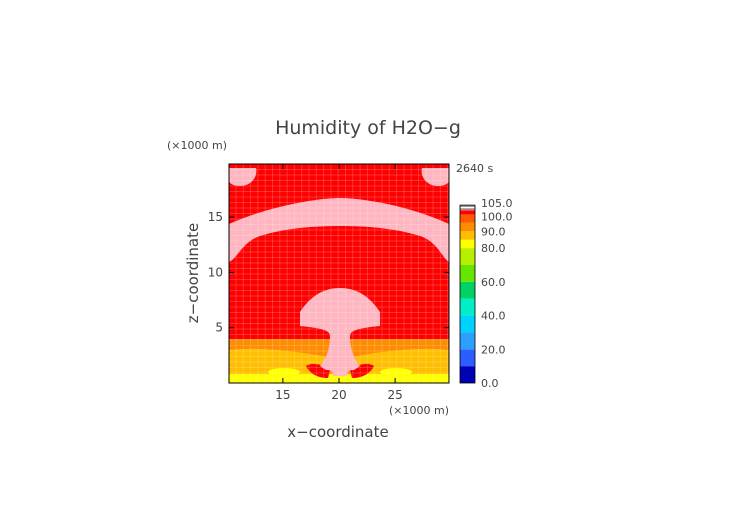  I want to click on time-label: 2640 s, so click(474, 168).